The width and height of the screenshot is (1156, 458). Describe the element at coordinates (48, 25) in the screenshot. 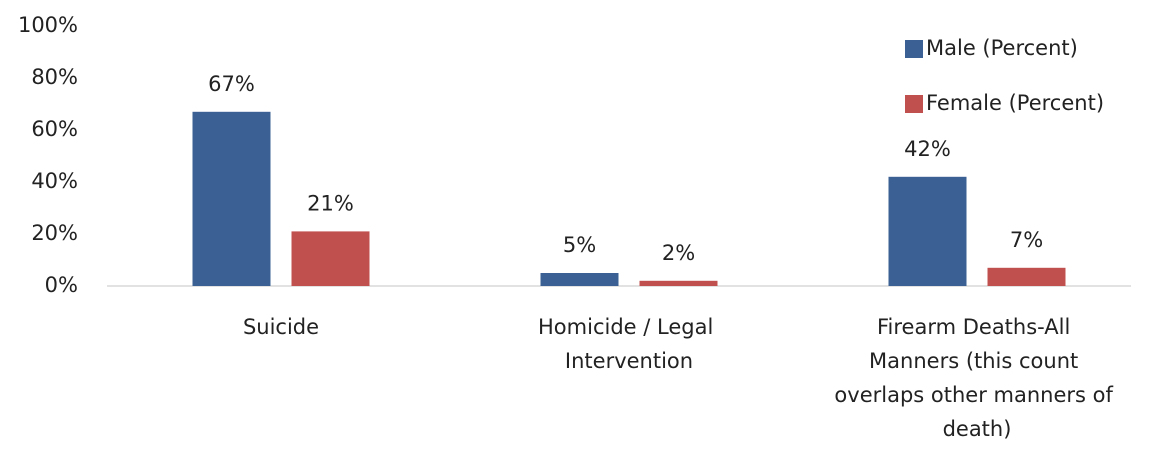

I see `y-tick-label: 100%` at that location.